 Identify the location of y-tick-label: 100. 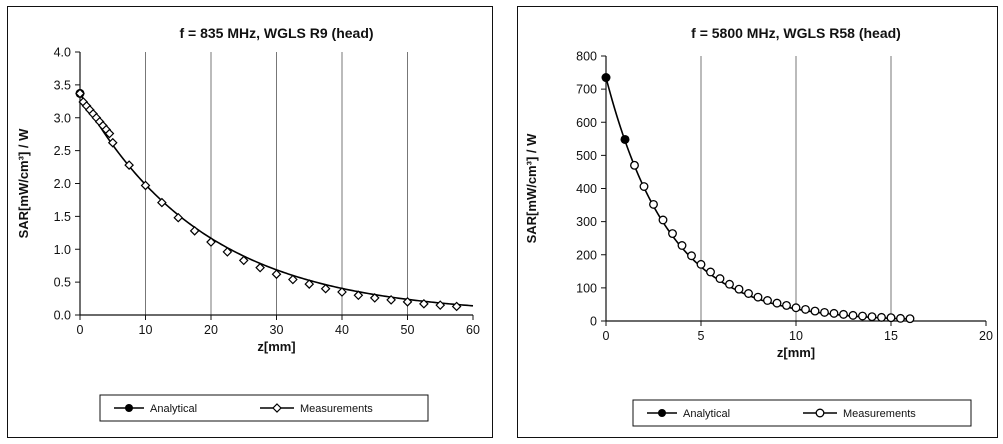
(586, 288).